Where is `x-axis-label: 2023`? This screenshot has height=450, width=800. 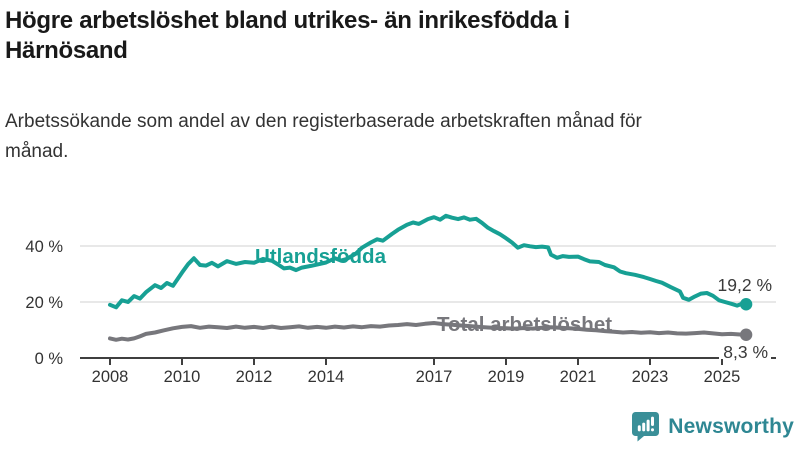 x-axis-label: 2023 is located at coordinates (650, 377).